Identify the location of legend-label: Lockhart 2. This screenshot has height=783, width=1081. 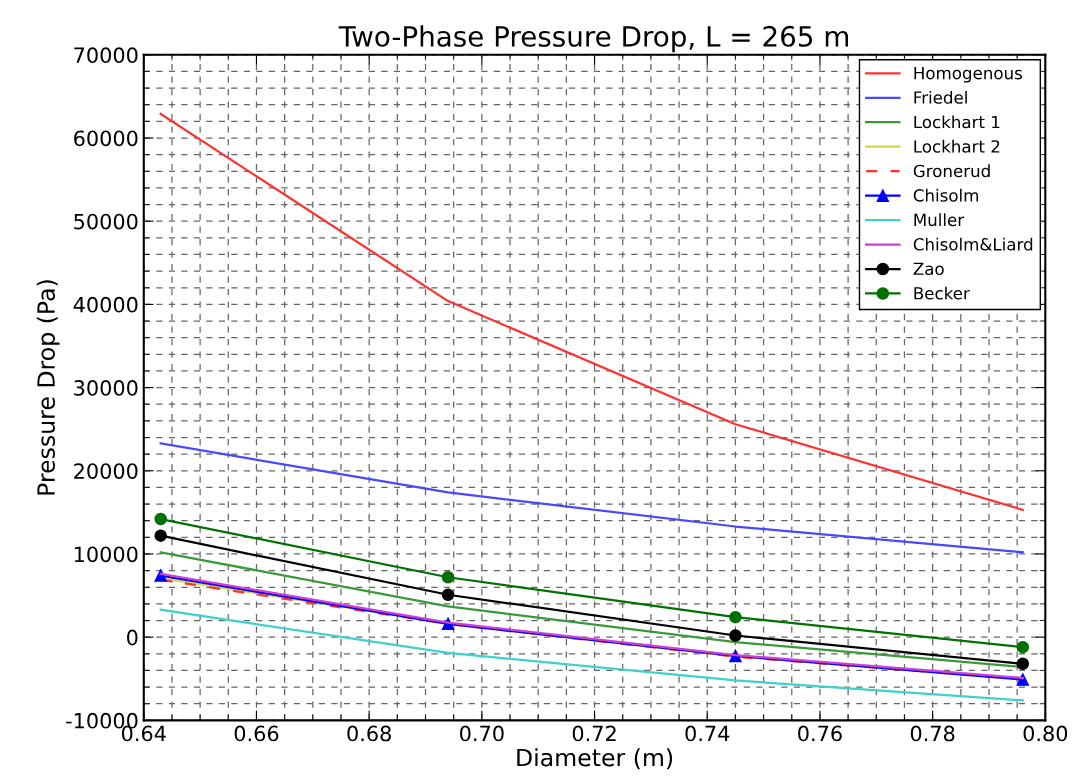
(957, 146).